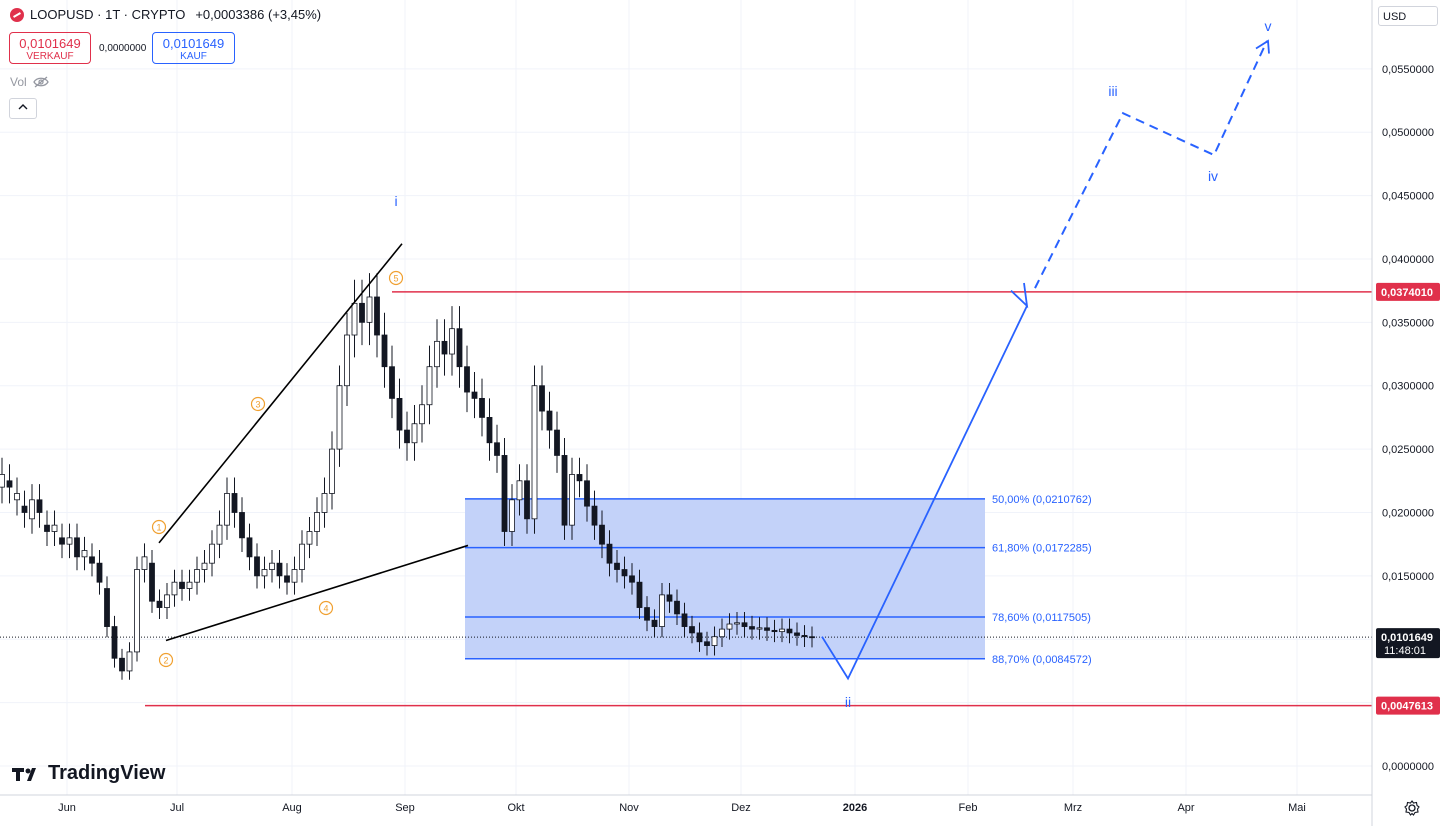 The image size is (1450, 826). What do you see at coordinates (1412, 809) in the screenshot?
I see `axis-settings-button` at bounding box center [1412, 809].